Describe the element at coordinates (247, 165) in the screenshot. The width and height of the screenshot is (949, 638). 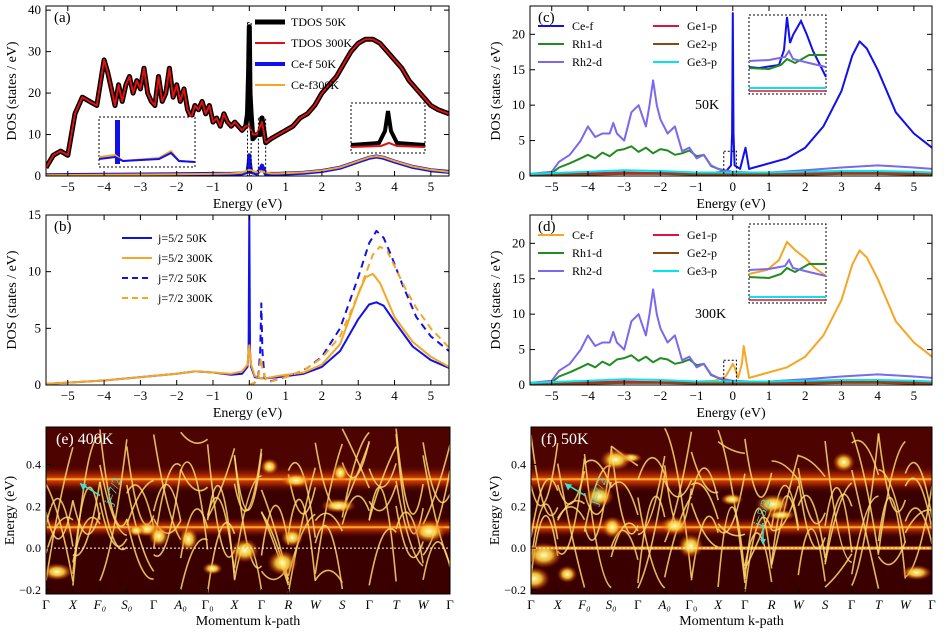
I see `series-line-ce-f300k` at that location.